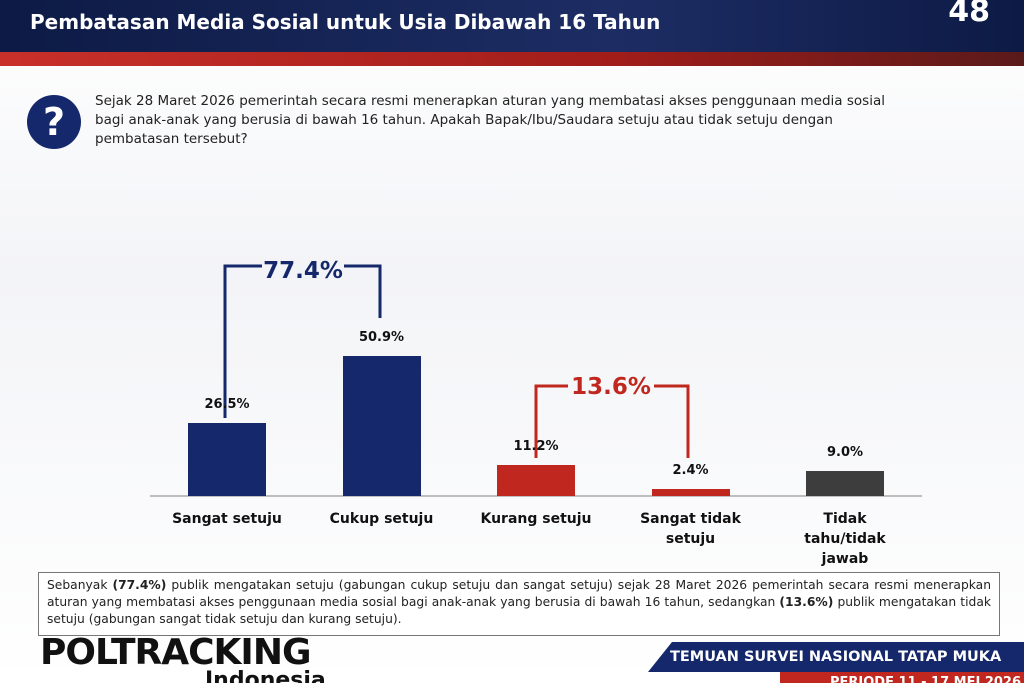 The height and width of the screenshot is (683, 1024). What do you see at coordinates (139, 585) in the screenshot?
I see `summary-highlight: (77.4%)` at bounding box center [139, 585].